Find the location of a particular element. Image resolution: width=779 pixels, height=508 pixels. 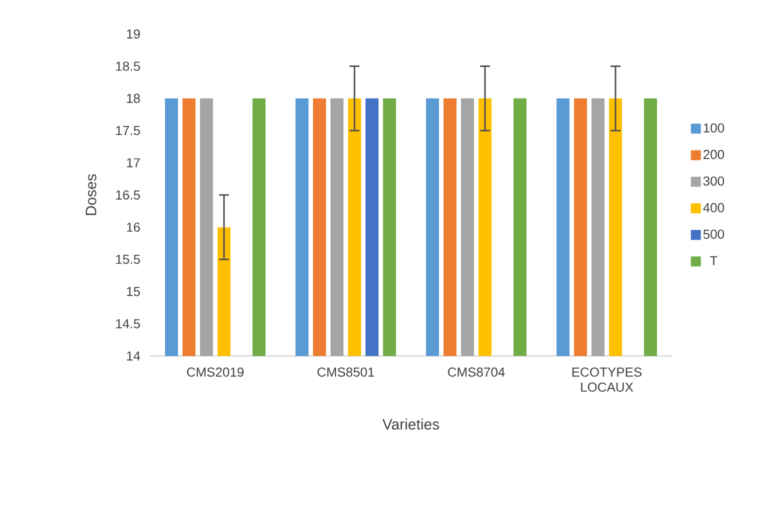

x-tick-label: ECOTYPES LOCAUX is located at coordinates (607, 380).